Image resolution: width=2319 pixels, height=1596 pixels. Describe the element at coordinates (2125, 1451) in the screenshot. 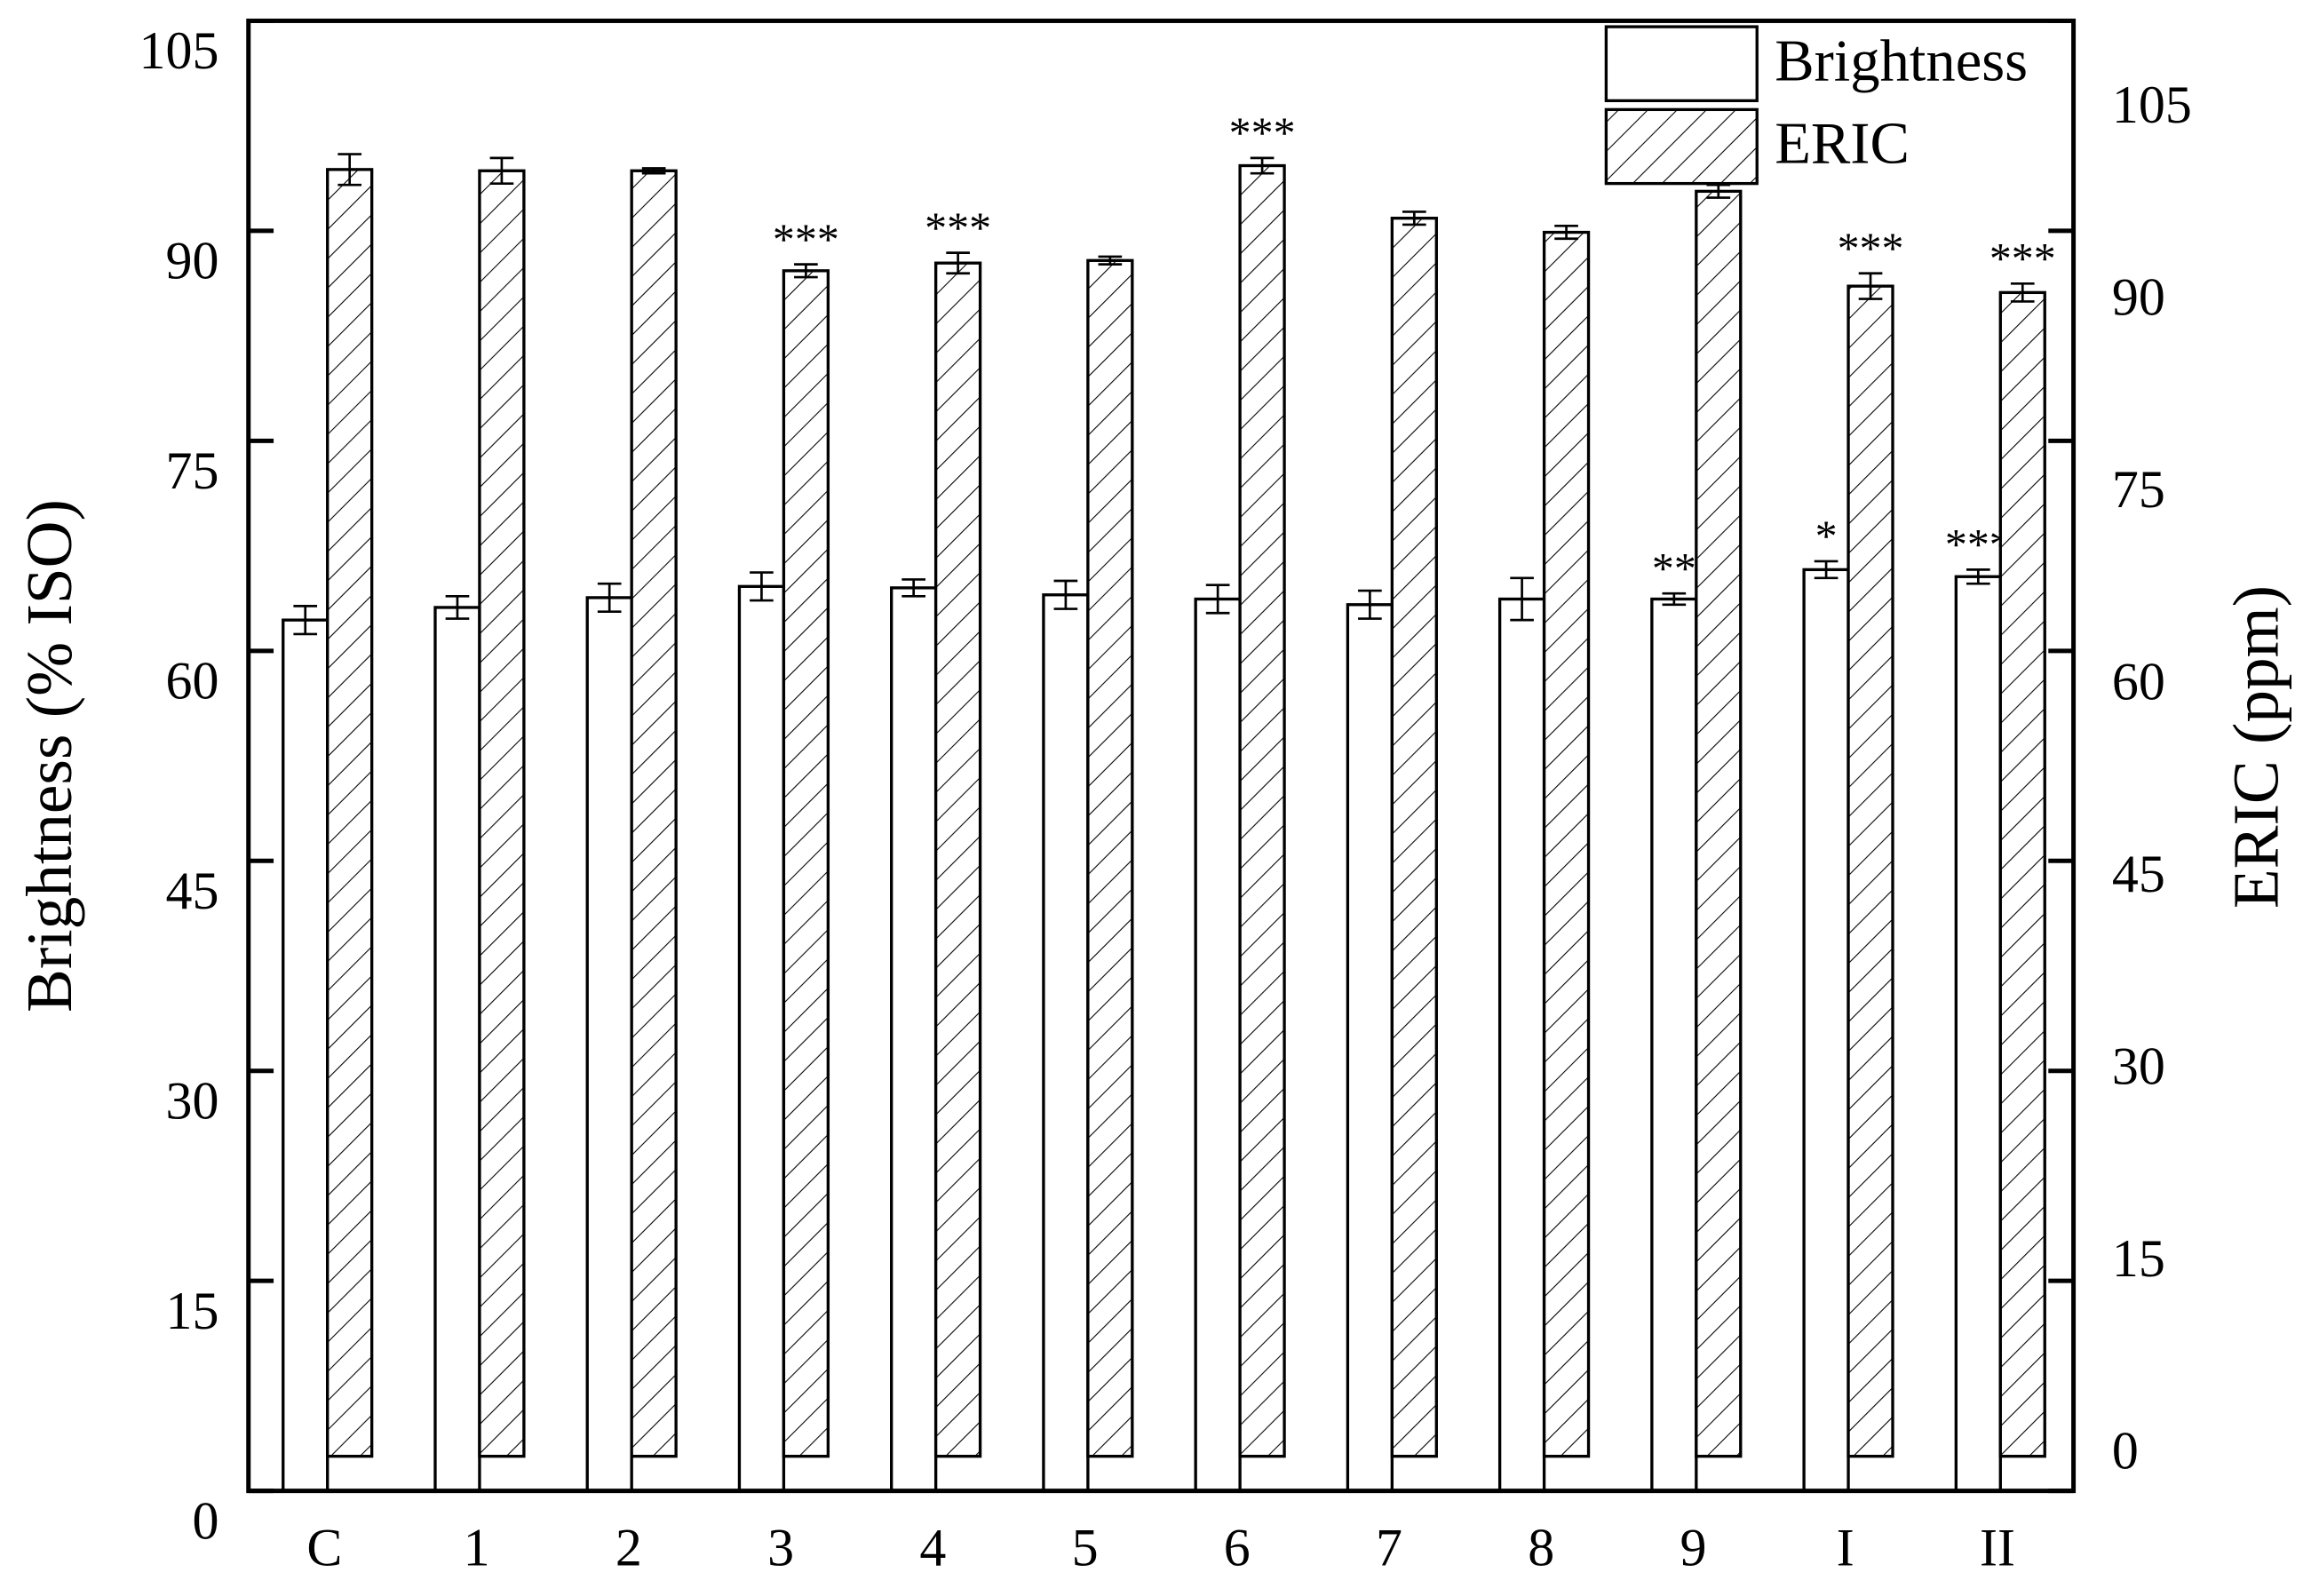

I see `y2-tick-label: 0` at that location.